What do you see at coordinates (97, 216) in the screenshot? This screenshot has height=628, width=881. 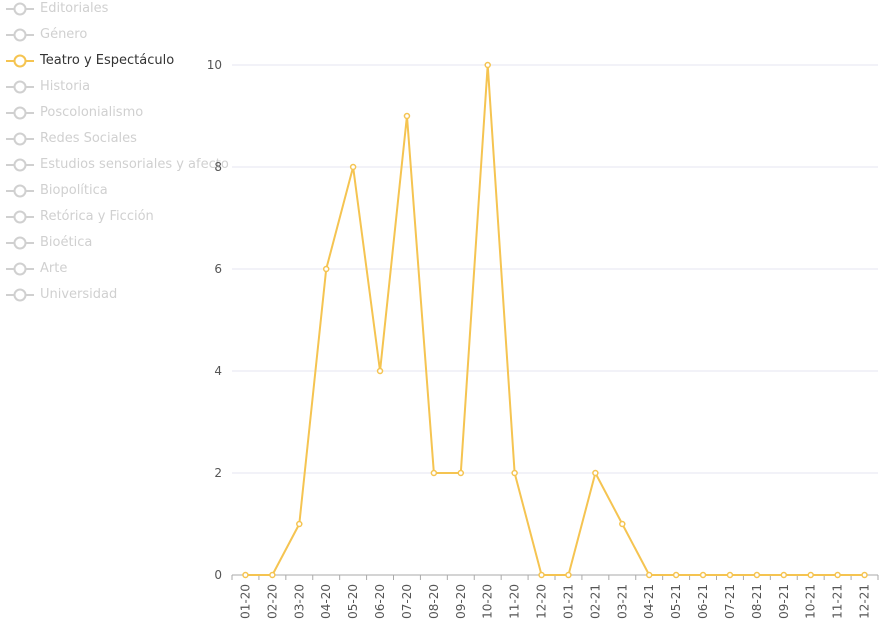 I see `legend-label: Retórica y Ficción` at bounding box center [97, 216].